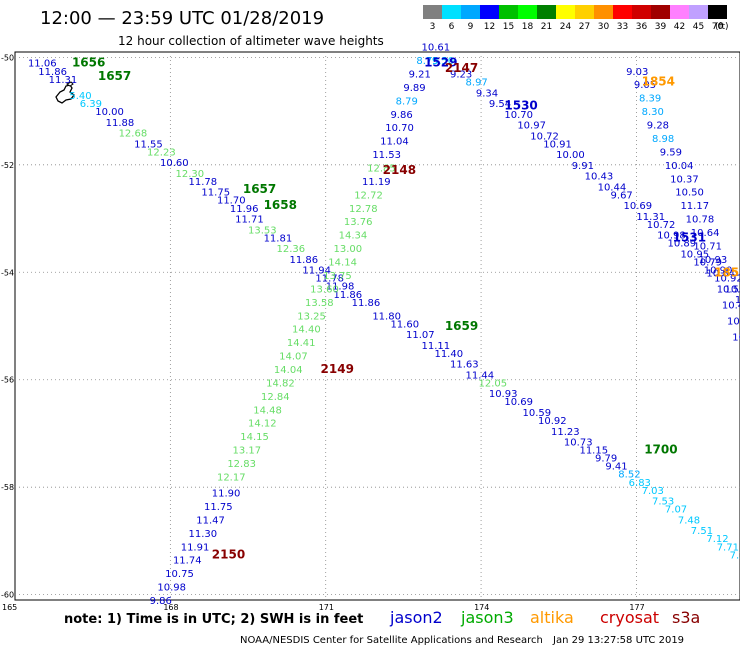  I want to click on wave-height-label: 10.92, so click(727, 279).